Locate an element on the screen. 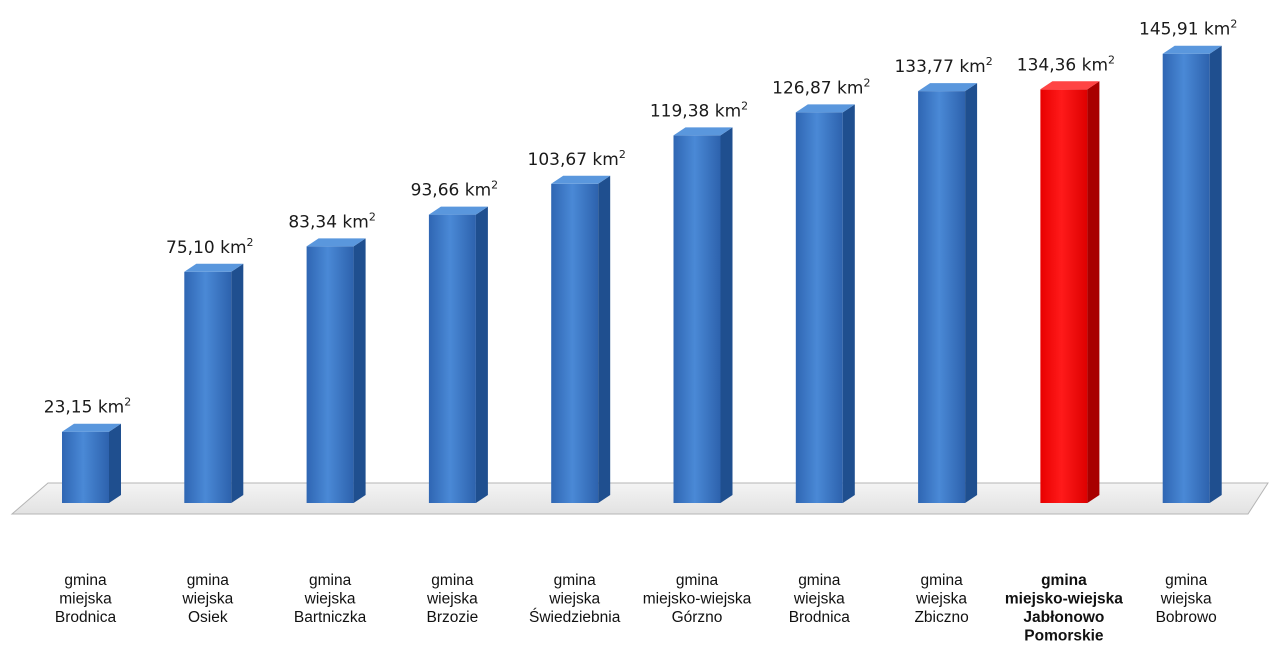 This screenshot has height=653, width=1269. tick-label: gmina wiejska Osiek is located at coordinates (207, 599).